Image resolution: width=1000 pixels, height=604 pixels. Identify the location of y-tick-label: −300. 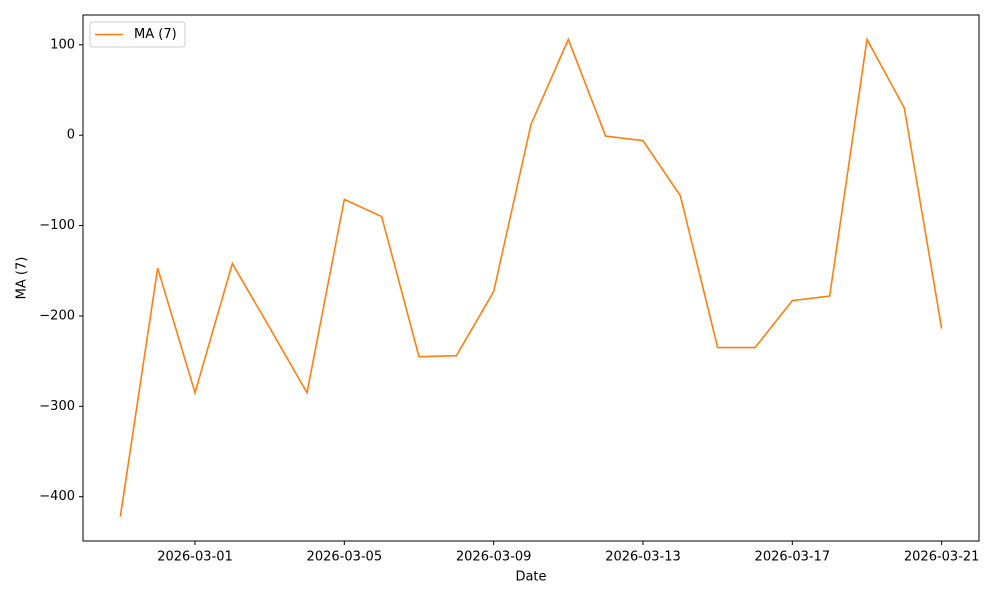
(57, 406).